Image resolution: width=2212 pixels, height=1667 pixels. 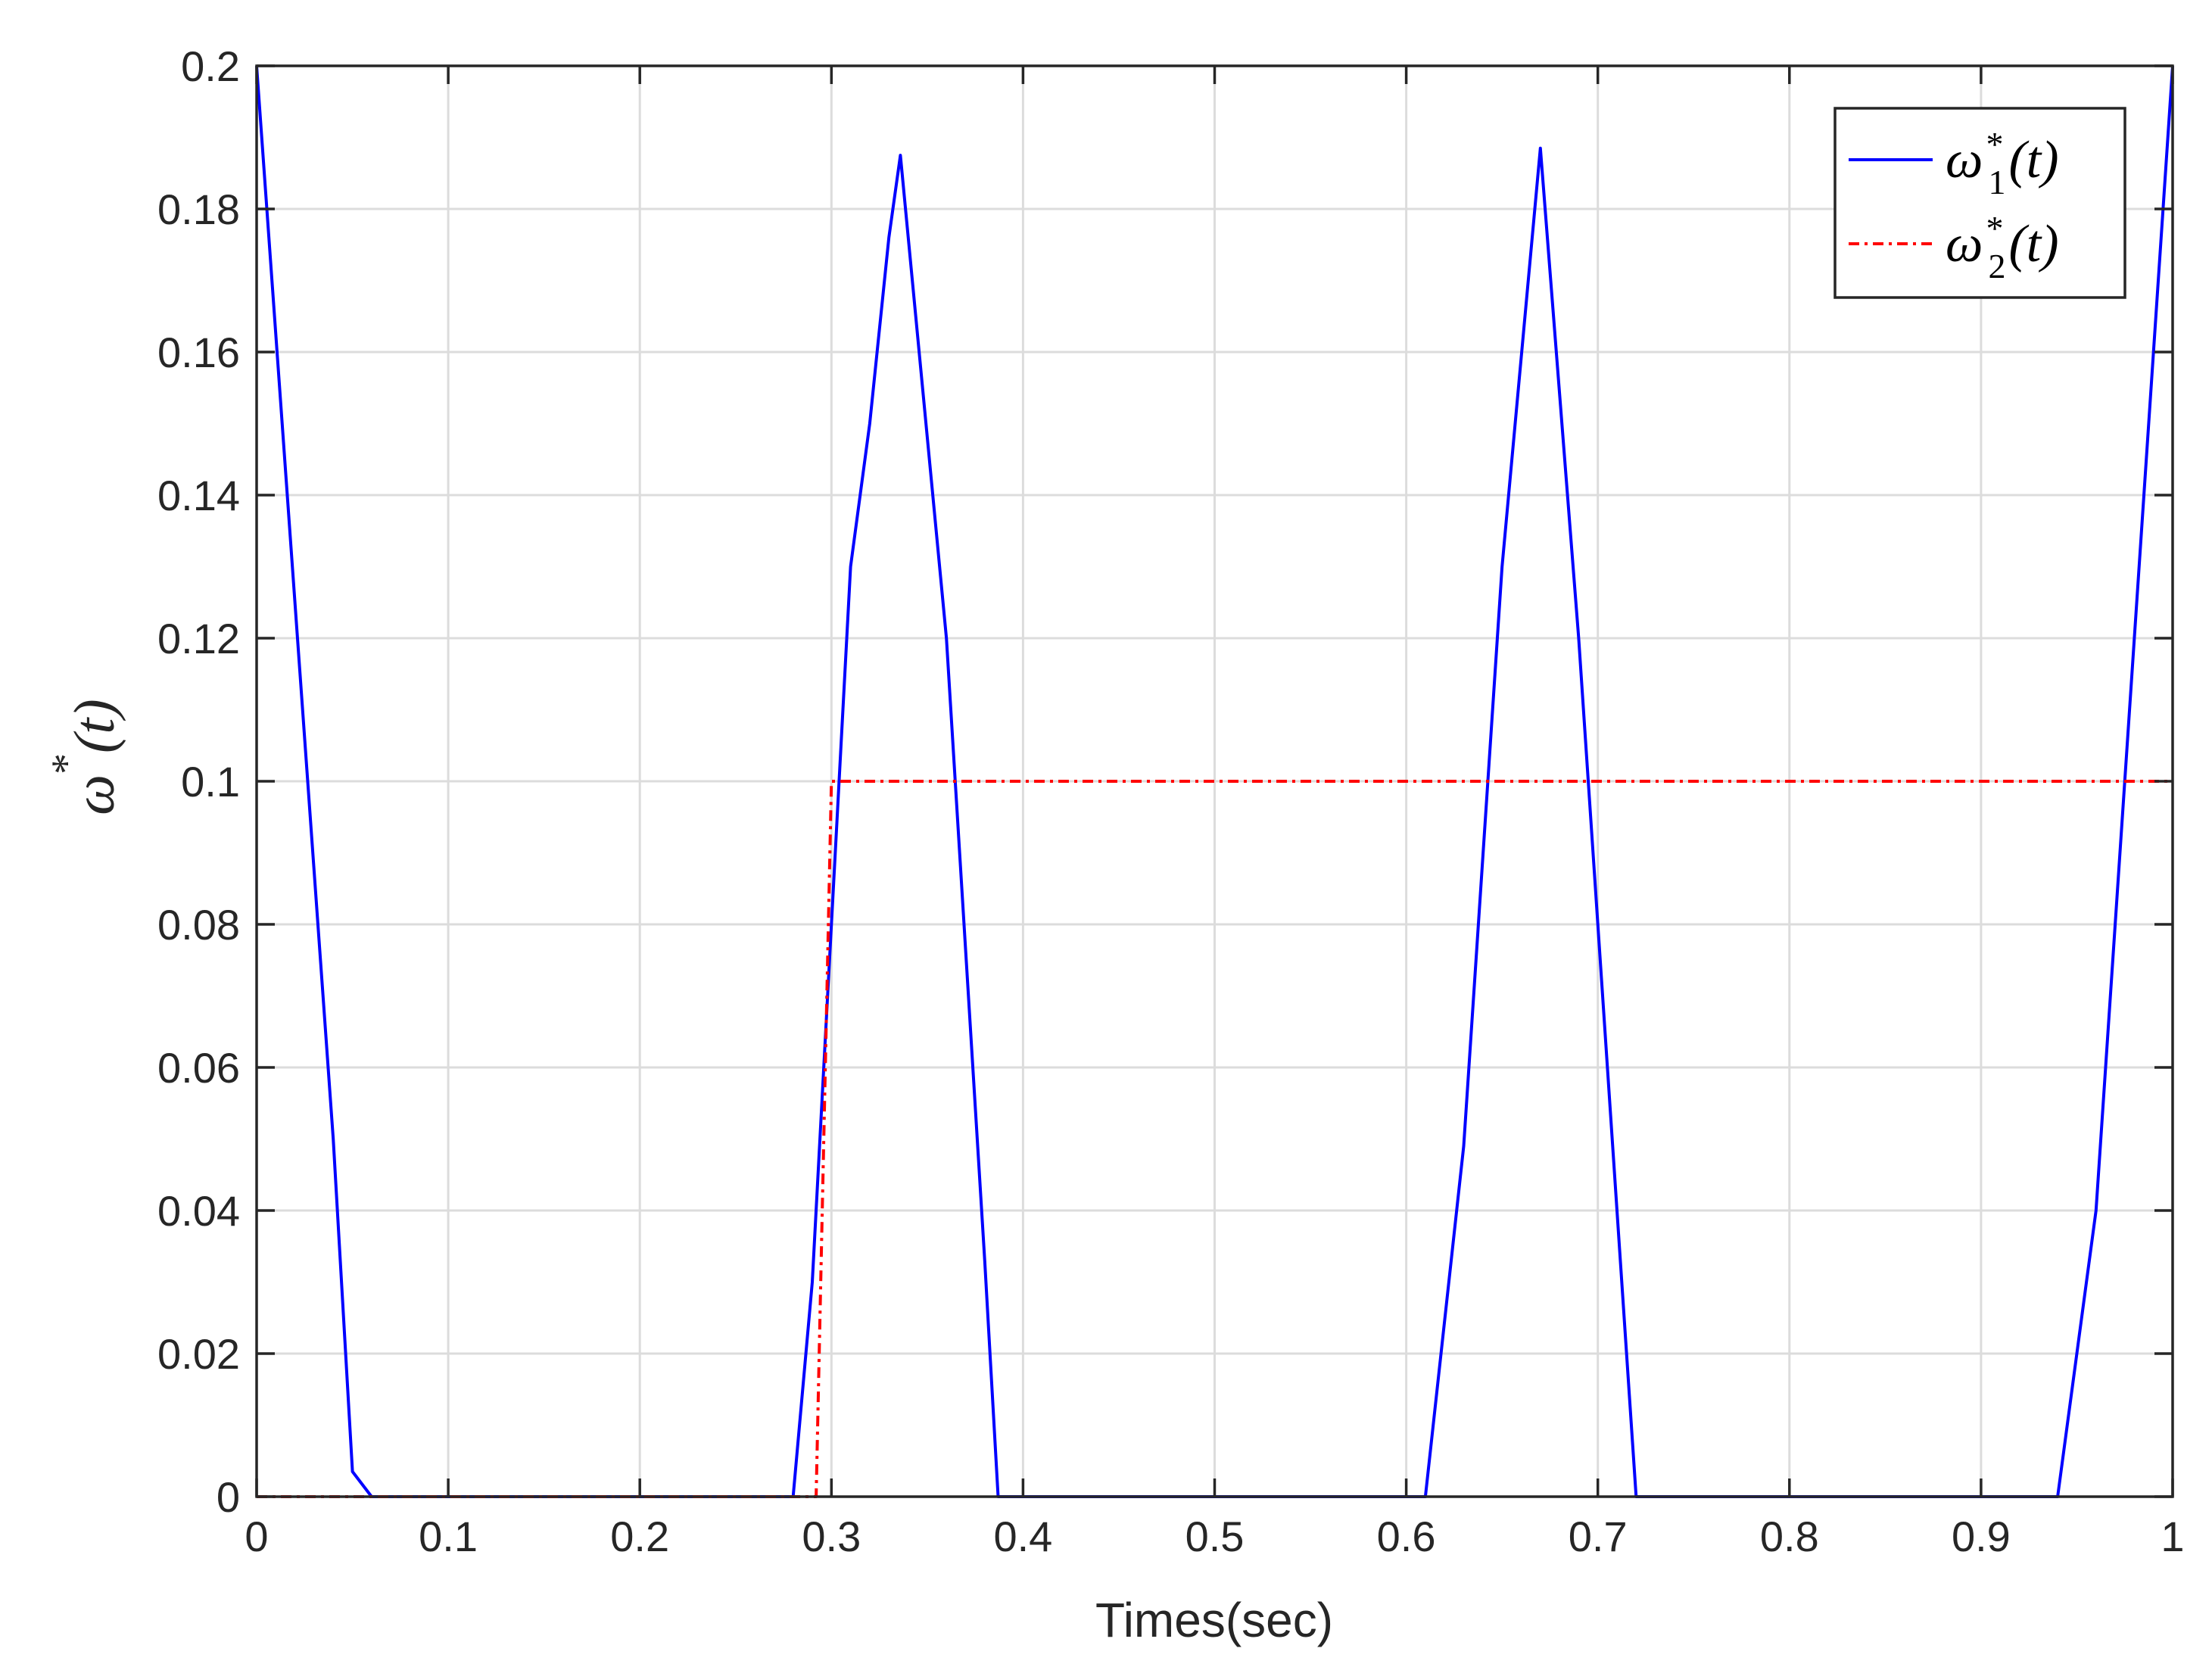 I want to click on legend-label-series-2: ω* 2(t), so click(x=2002, y=247).